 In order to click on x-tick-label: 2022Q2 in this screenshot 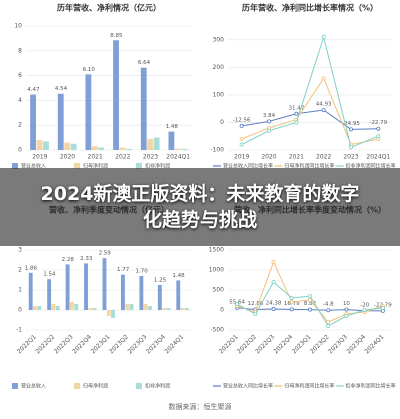, I will do `click(45, 344)`.